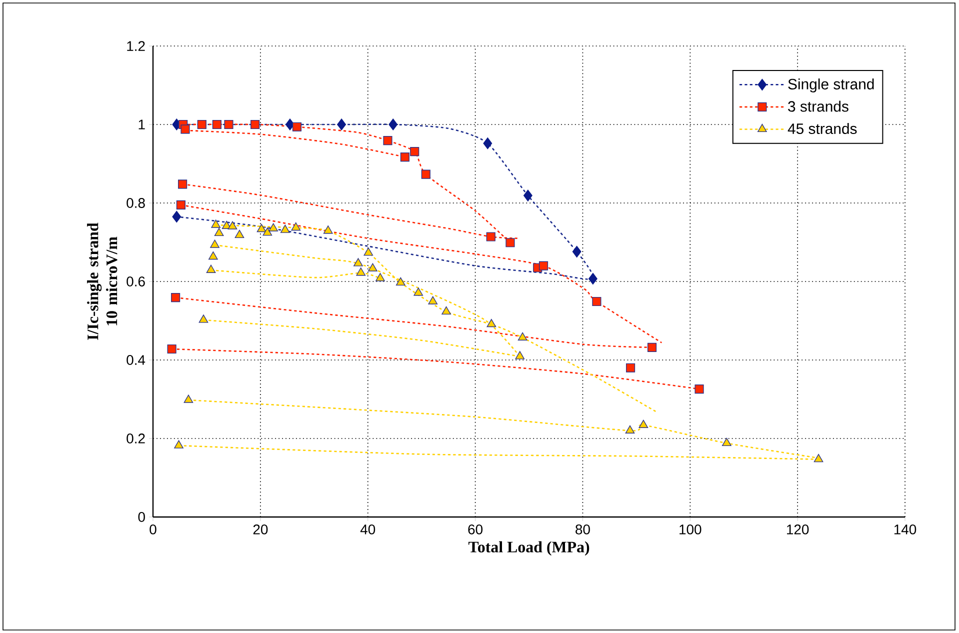 The width and height of the screenshot is (959, 633). Describe the element at coordinates (135, 439) in the screenshot. I see `y-tick-label: 0.2` at that location.